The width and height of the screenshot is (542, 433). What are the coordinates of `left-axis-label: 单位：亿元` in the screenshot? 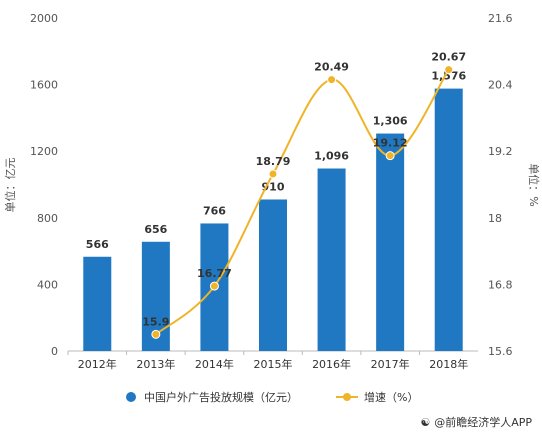 It's located at (10, 185).